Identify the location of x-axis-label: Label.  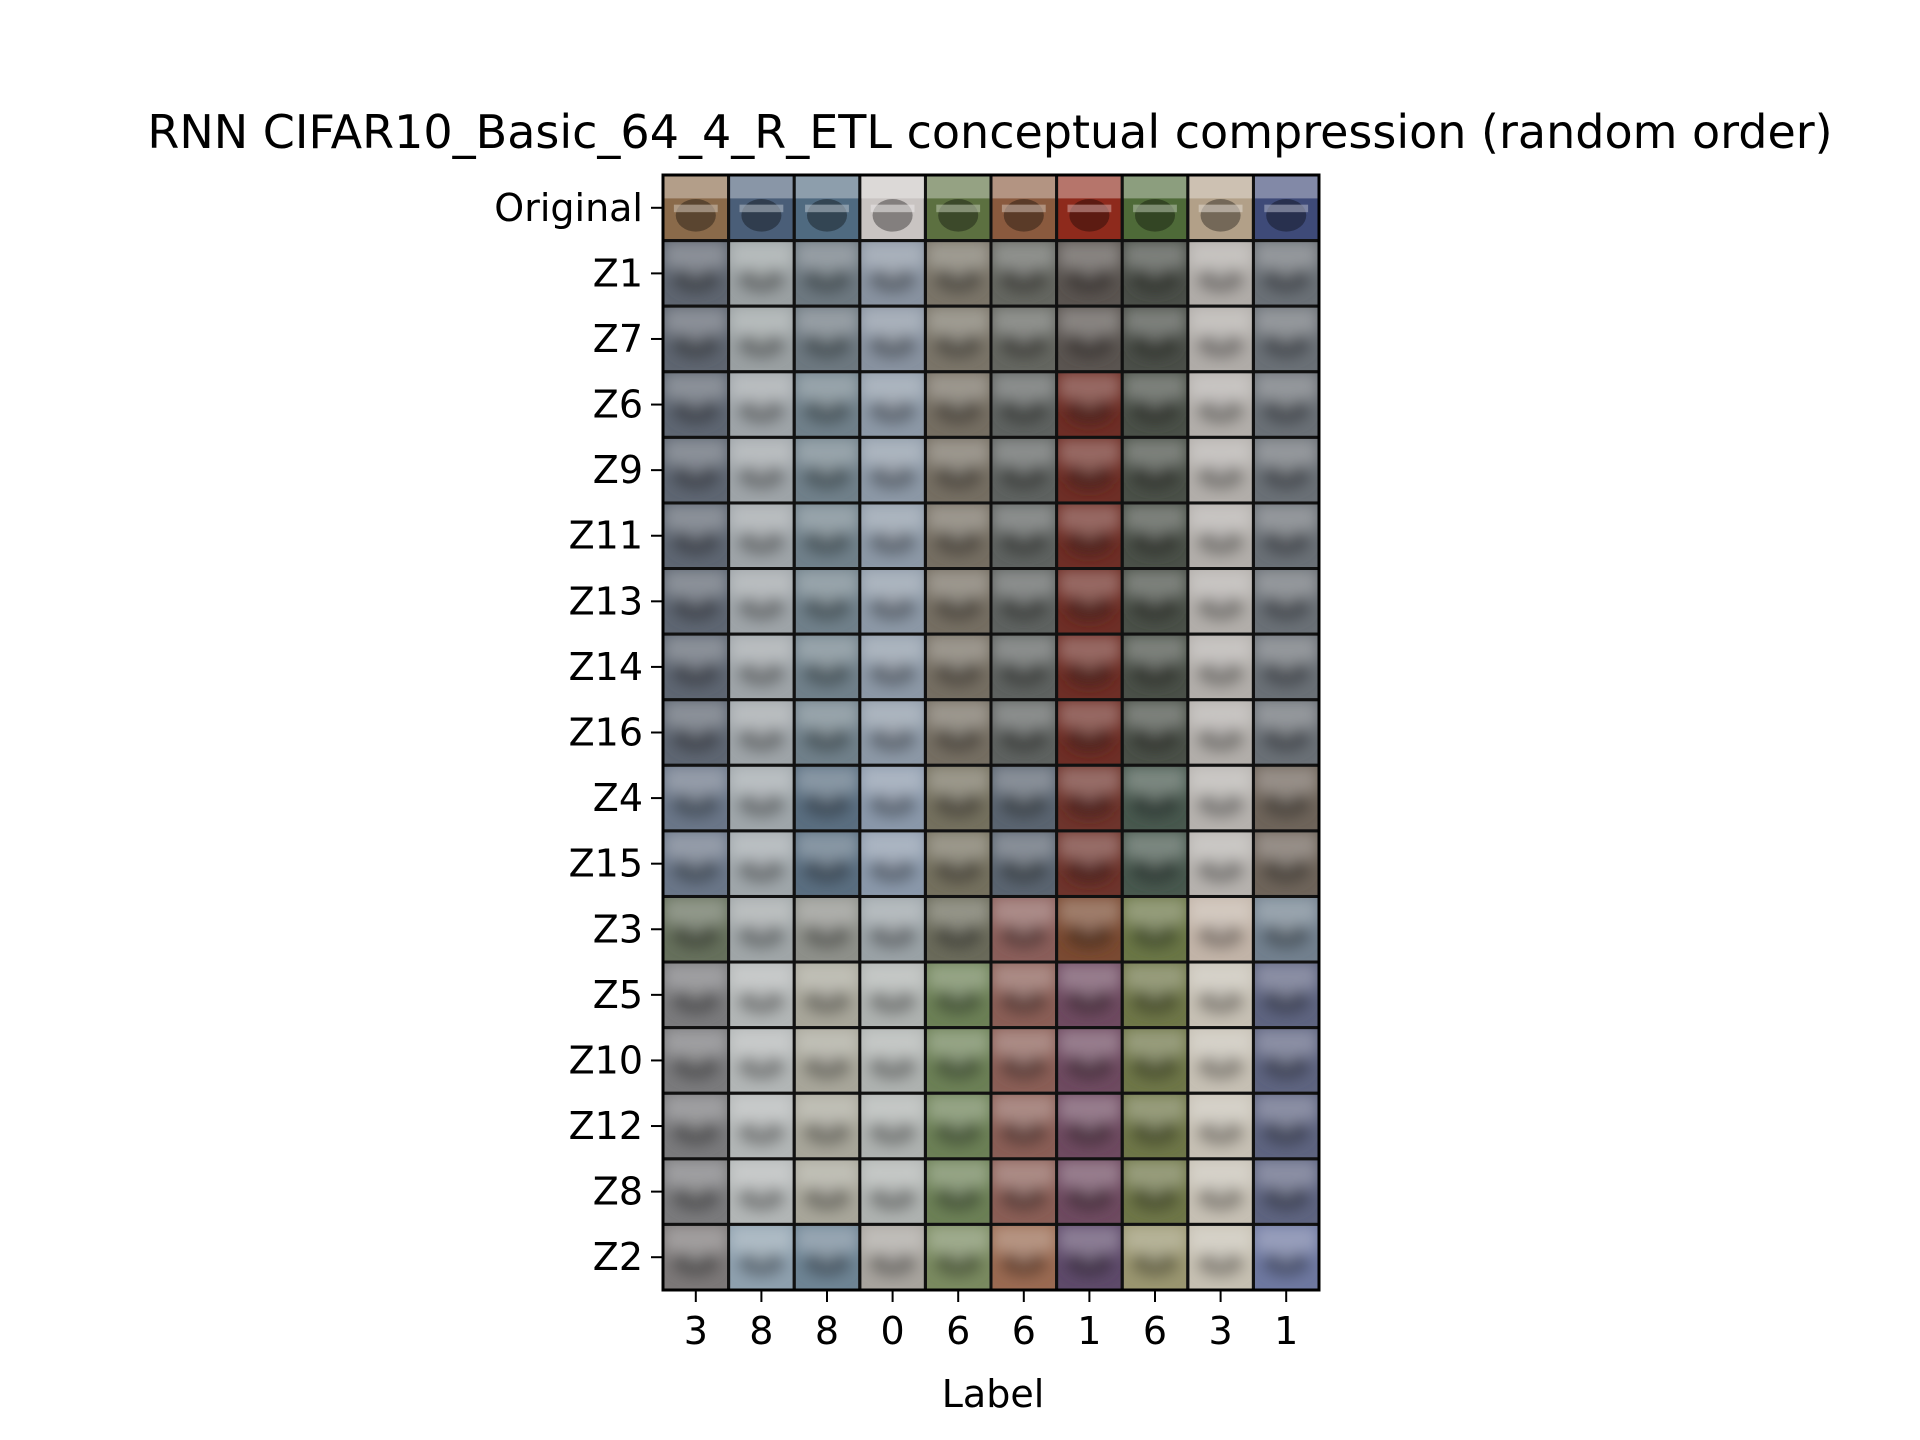
(993, 1394).